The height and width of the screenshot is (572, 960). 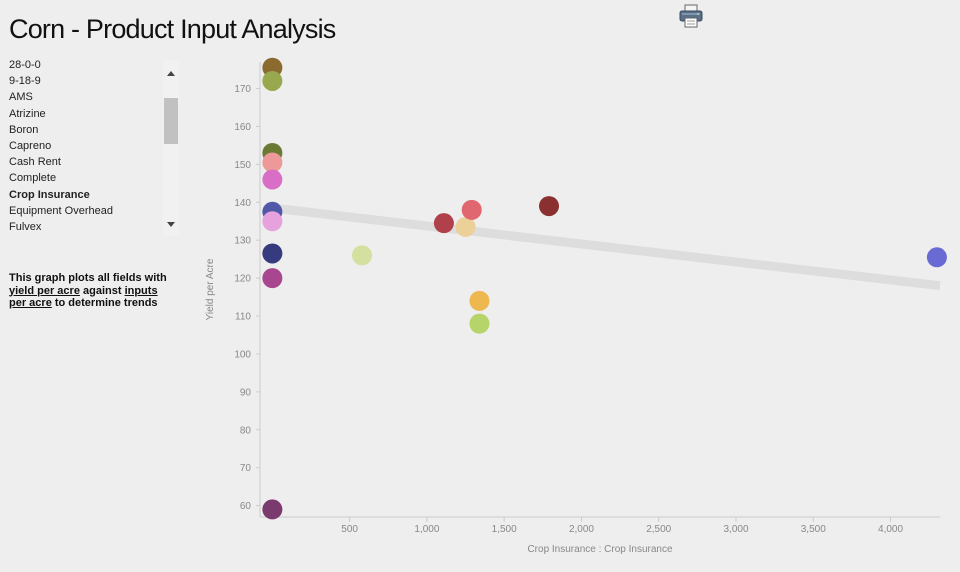 What do you see at coordinates (25, 81) in the screenshot?
I see `list-item: 9-18-9` at bounding box center [25, 81].